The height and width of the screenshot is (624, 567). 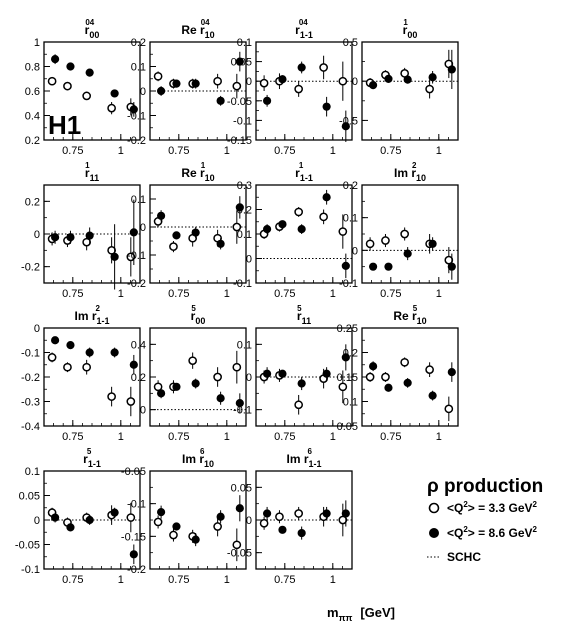 What do you see at coordinates (347, 329) in the screenshot?
I see `y-tick-label: 0.25` at bounding box center [347, 329].